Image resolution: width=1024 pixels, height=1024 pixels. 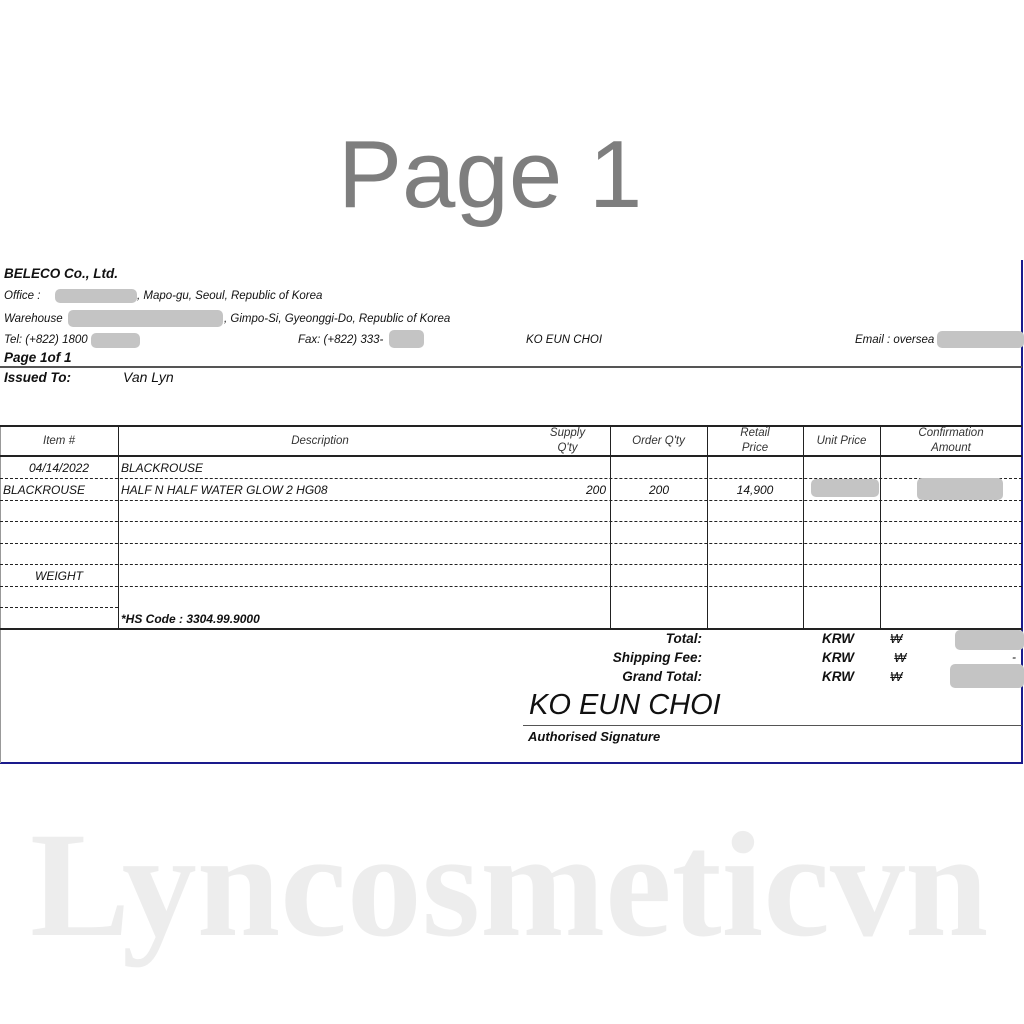 I want to click on total-currency: KRW, so click(x=838, y=638).